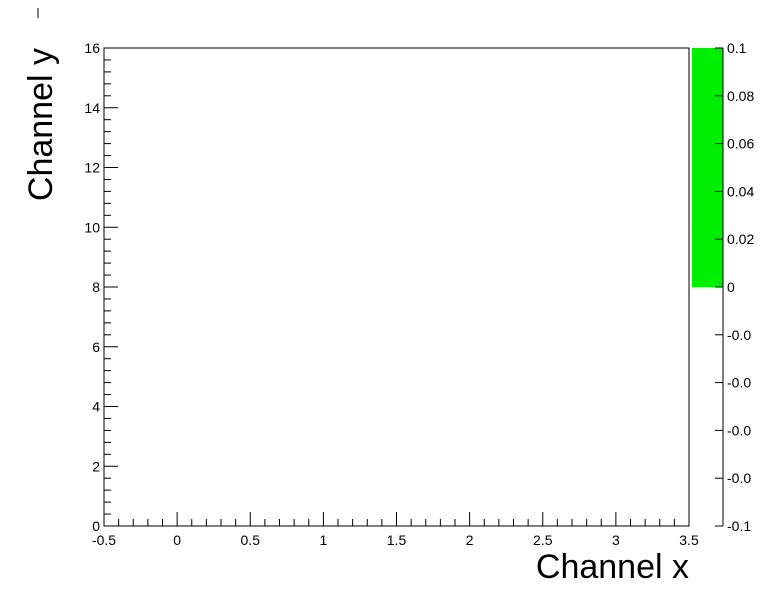 The height and width of the screenshot is (594, 768). What do you see at coordinates (396, 519) in the screenshot?
I see `x-axis-ticks` at bounding box center [396, 519].